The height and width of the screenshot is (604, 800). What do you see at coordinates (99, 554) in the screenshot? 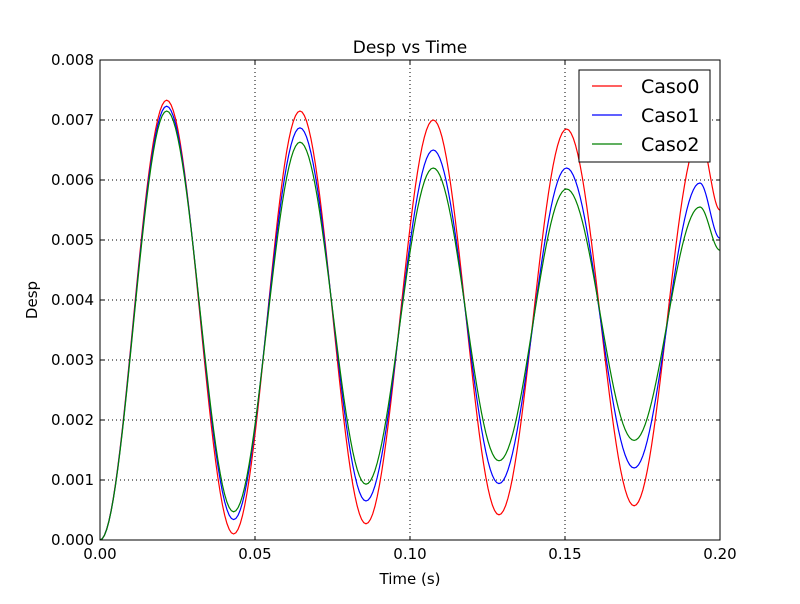
I see `x-tick-label: 0.00` at bounding box center [99, 554].